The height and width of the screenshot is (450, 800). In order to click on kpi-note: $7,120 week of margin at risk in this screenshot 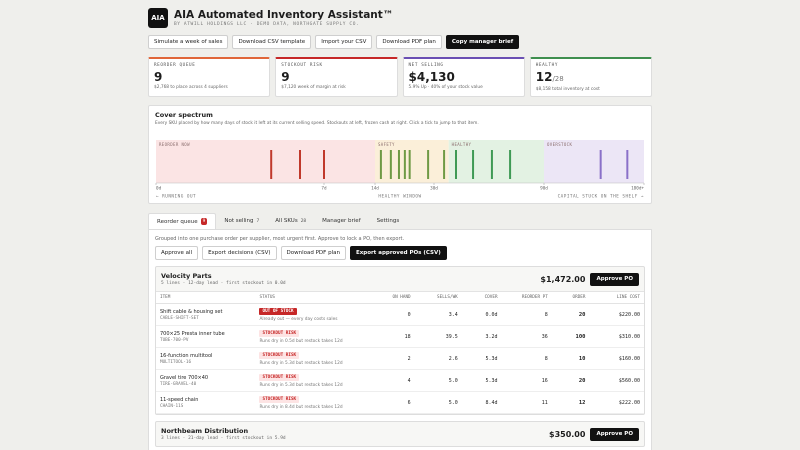, I will do `click(313, 87)`.